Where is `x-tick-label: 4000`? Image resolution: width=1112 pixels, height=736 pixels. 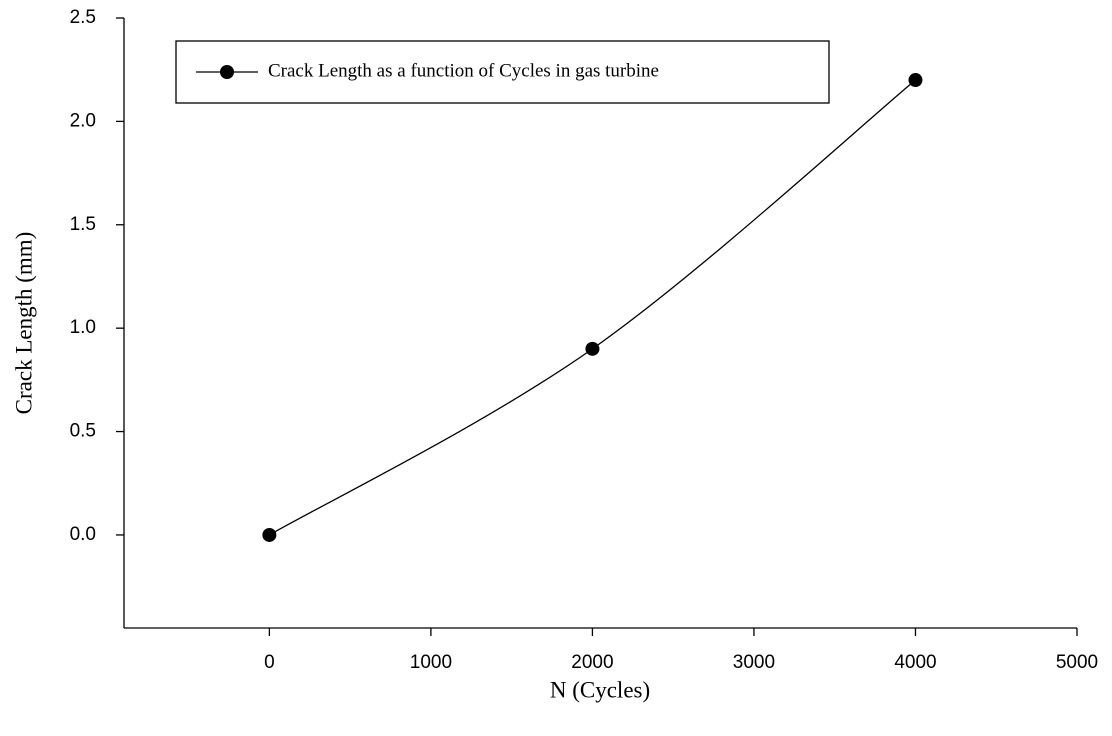
x-tick-label: 4000 is located at coordinates (915, 662).